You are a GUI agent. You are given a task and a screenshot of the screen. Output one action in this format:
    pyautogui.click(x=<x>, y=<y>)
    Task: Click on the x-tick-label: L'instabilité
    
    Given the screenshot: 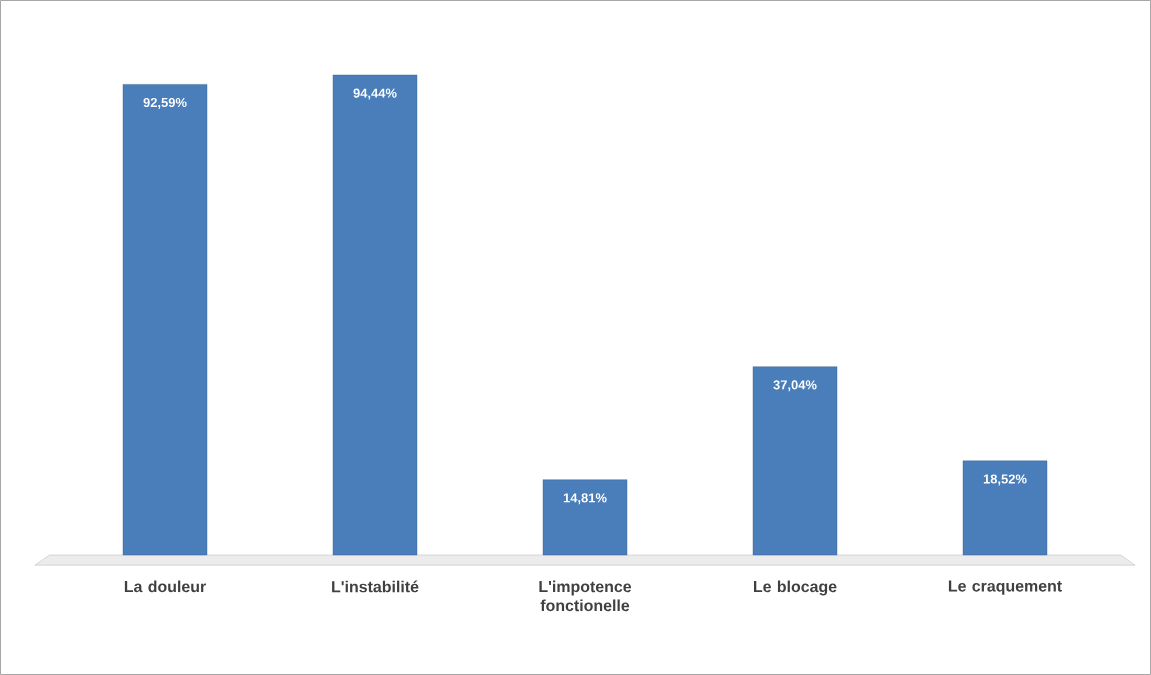 What is the action you would take?
    pyautogui.click(x=375, y=586)
    